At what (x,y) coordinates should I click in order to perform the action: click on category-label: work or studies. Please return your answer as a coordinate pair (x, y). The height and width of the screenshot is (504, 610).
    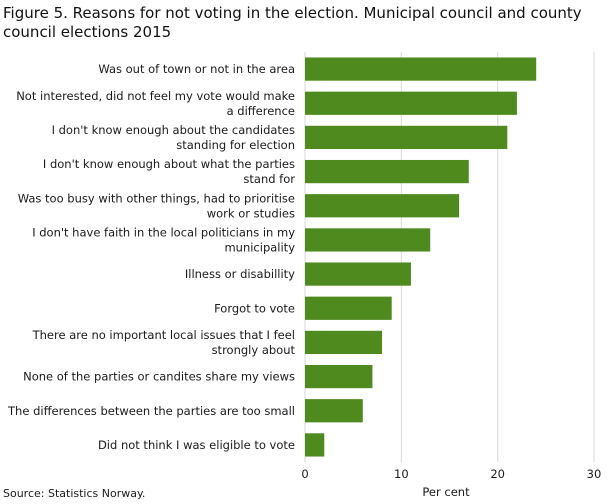
    Looking at the image, I should click on (251, 213).